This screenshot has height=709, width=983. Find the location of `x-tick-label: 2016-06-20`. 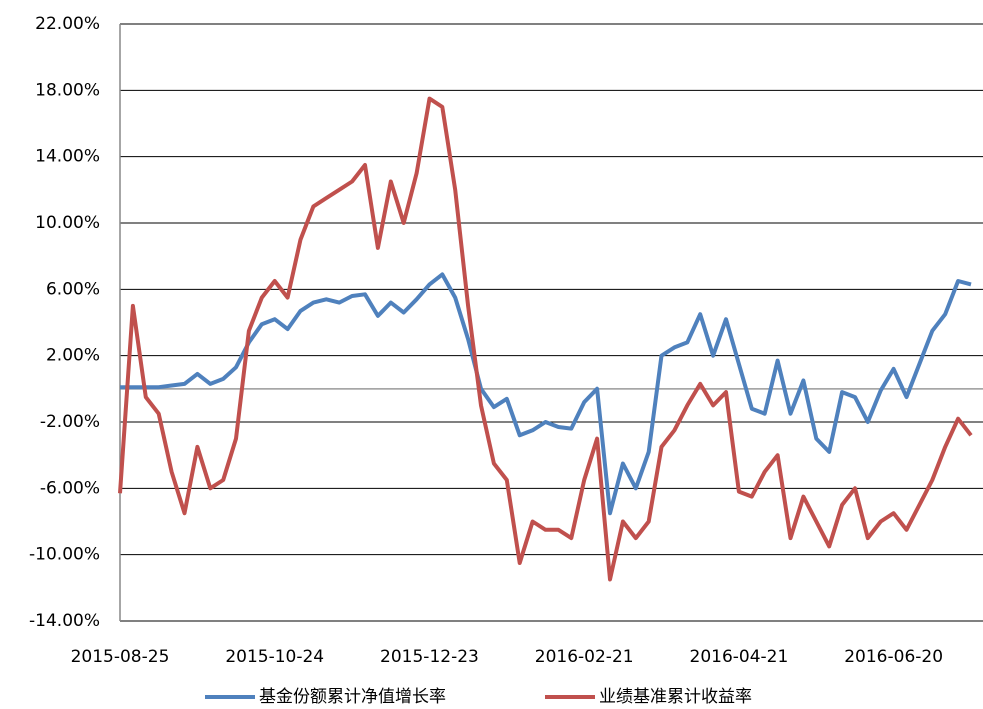

x-tick-label: 2016-06-20 is located at coordinates (893, 657).